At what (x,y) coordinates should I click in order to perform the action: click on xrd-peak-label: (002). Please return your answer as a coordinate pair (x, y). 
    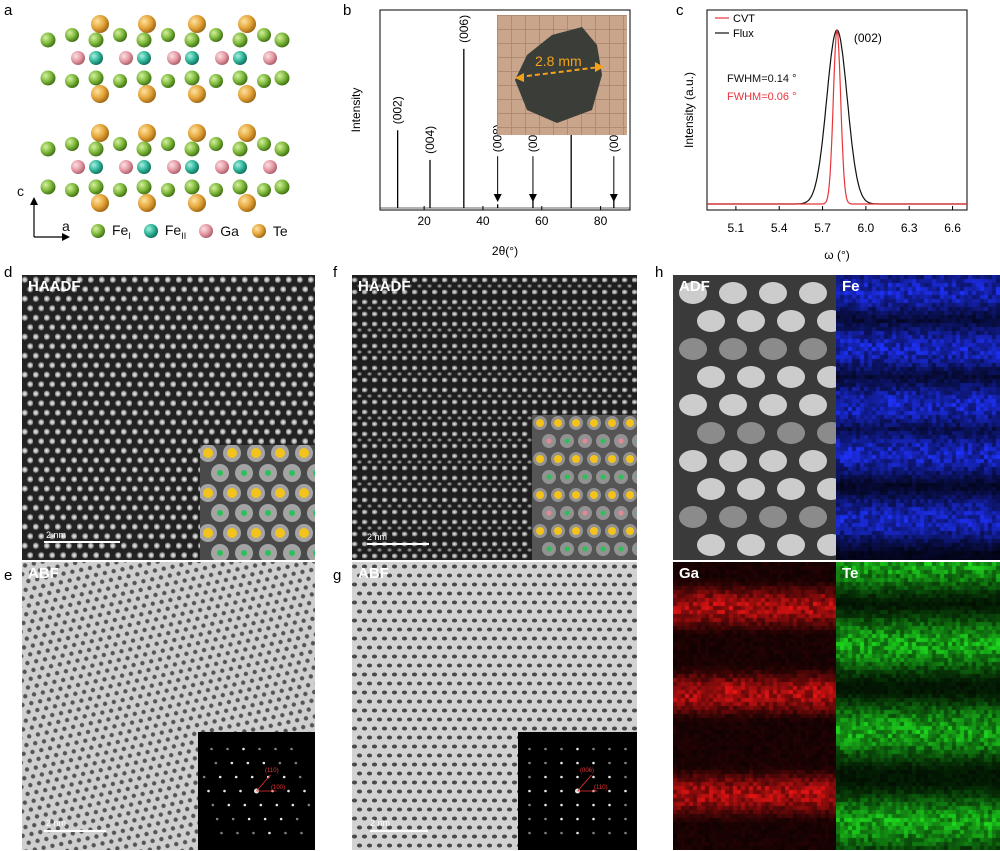
    Looking at the image, I should click on (398, 110).